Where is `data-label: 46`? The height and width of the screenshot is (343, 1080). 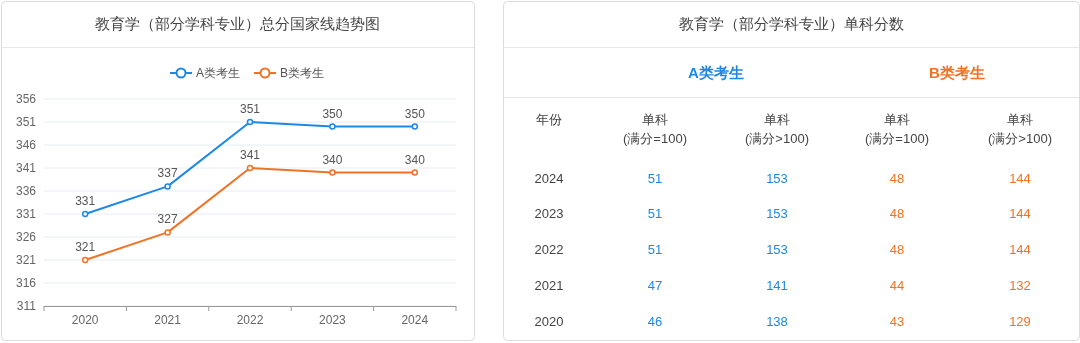 data-label: 46 is located at coordinates (655, 321).